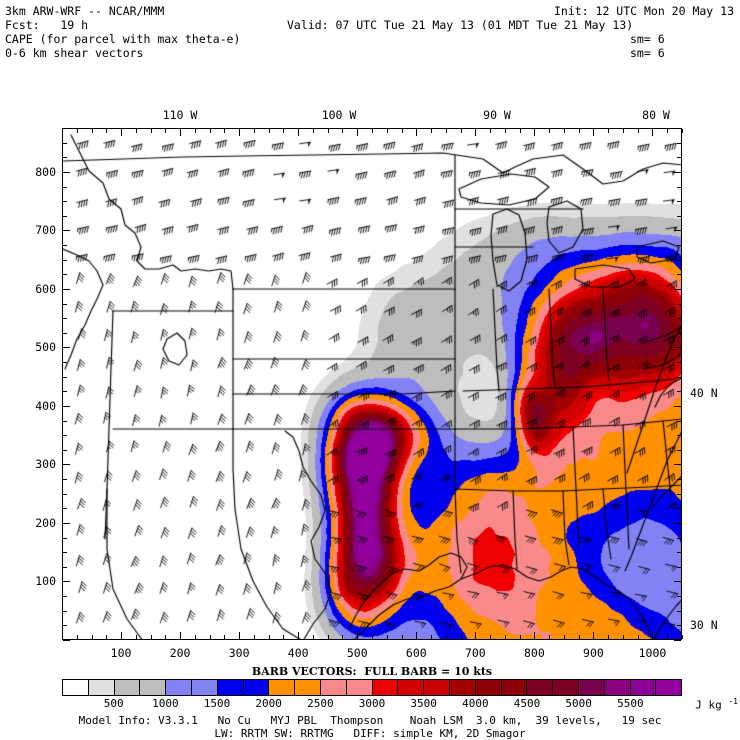 This screenshot has height=740, width=740. What do you see at coordinates (475, 653) in the screenshot?
I see `x-axis-tick-label: 700` at bounding box center [475, 653].